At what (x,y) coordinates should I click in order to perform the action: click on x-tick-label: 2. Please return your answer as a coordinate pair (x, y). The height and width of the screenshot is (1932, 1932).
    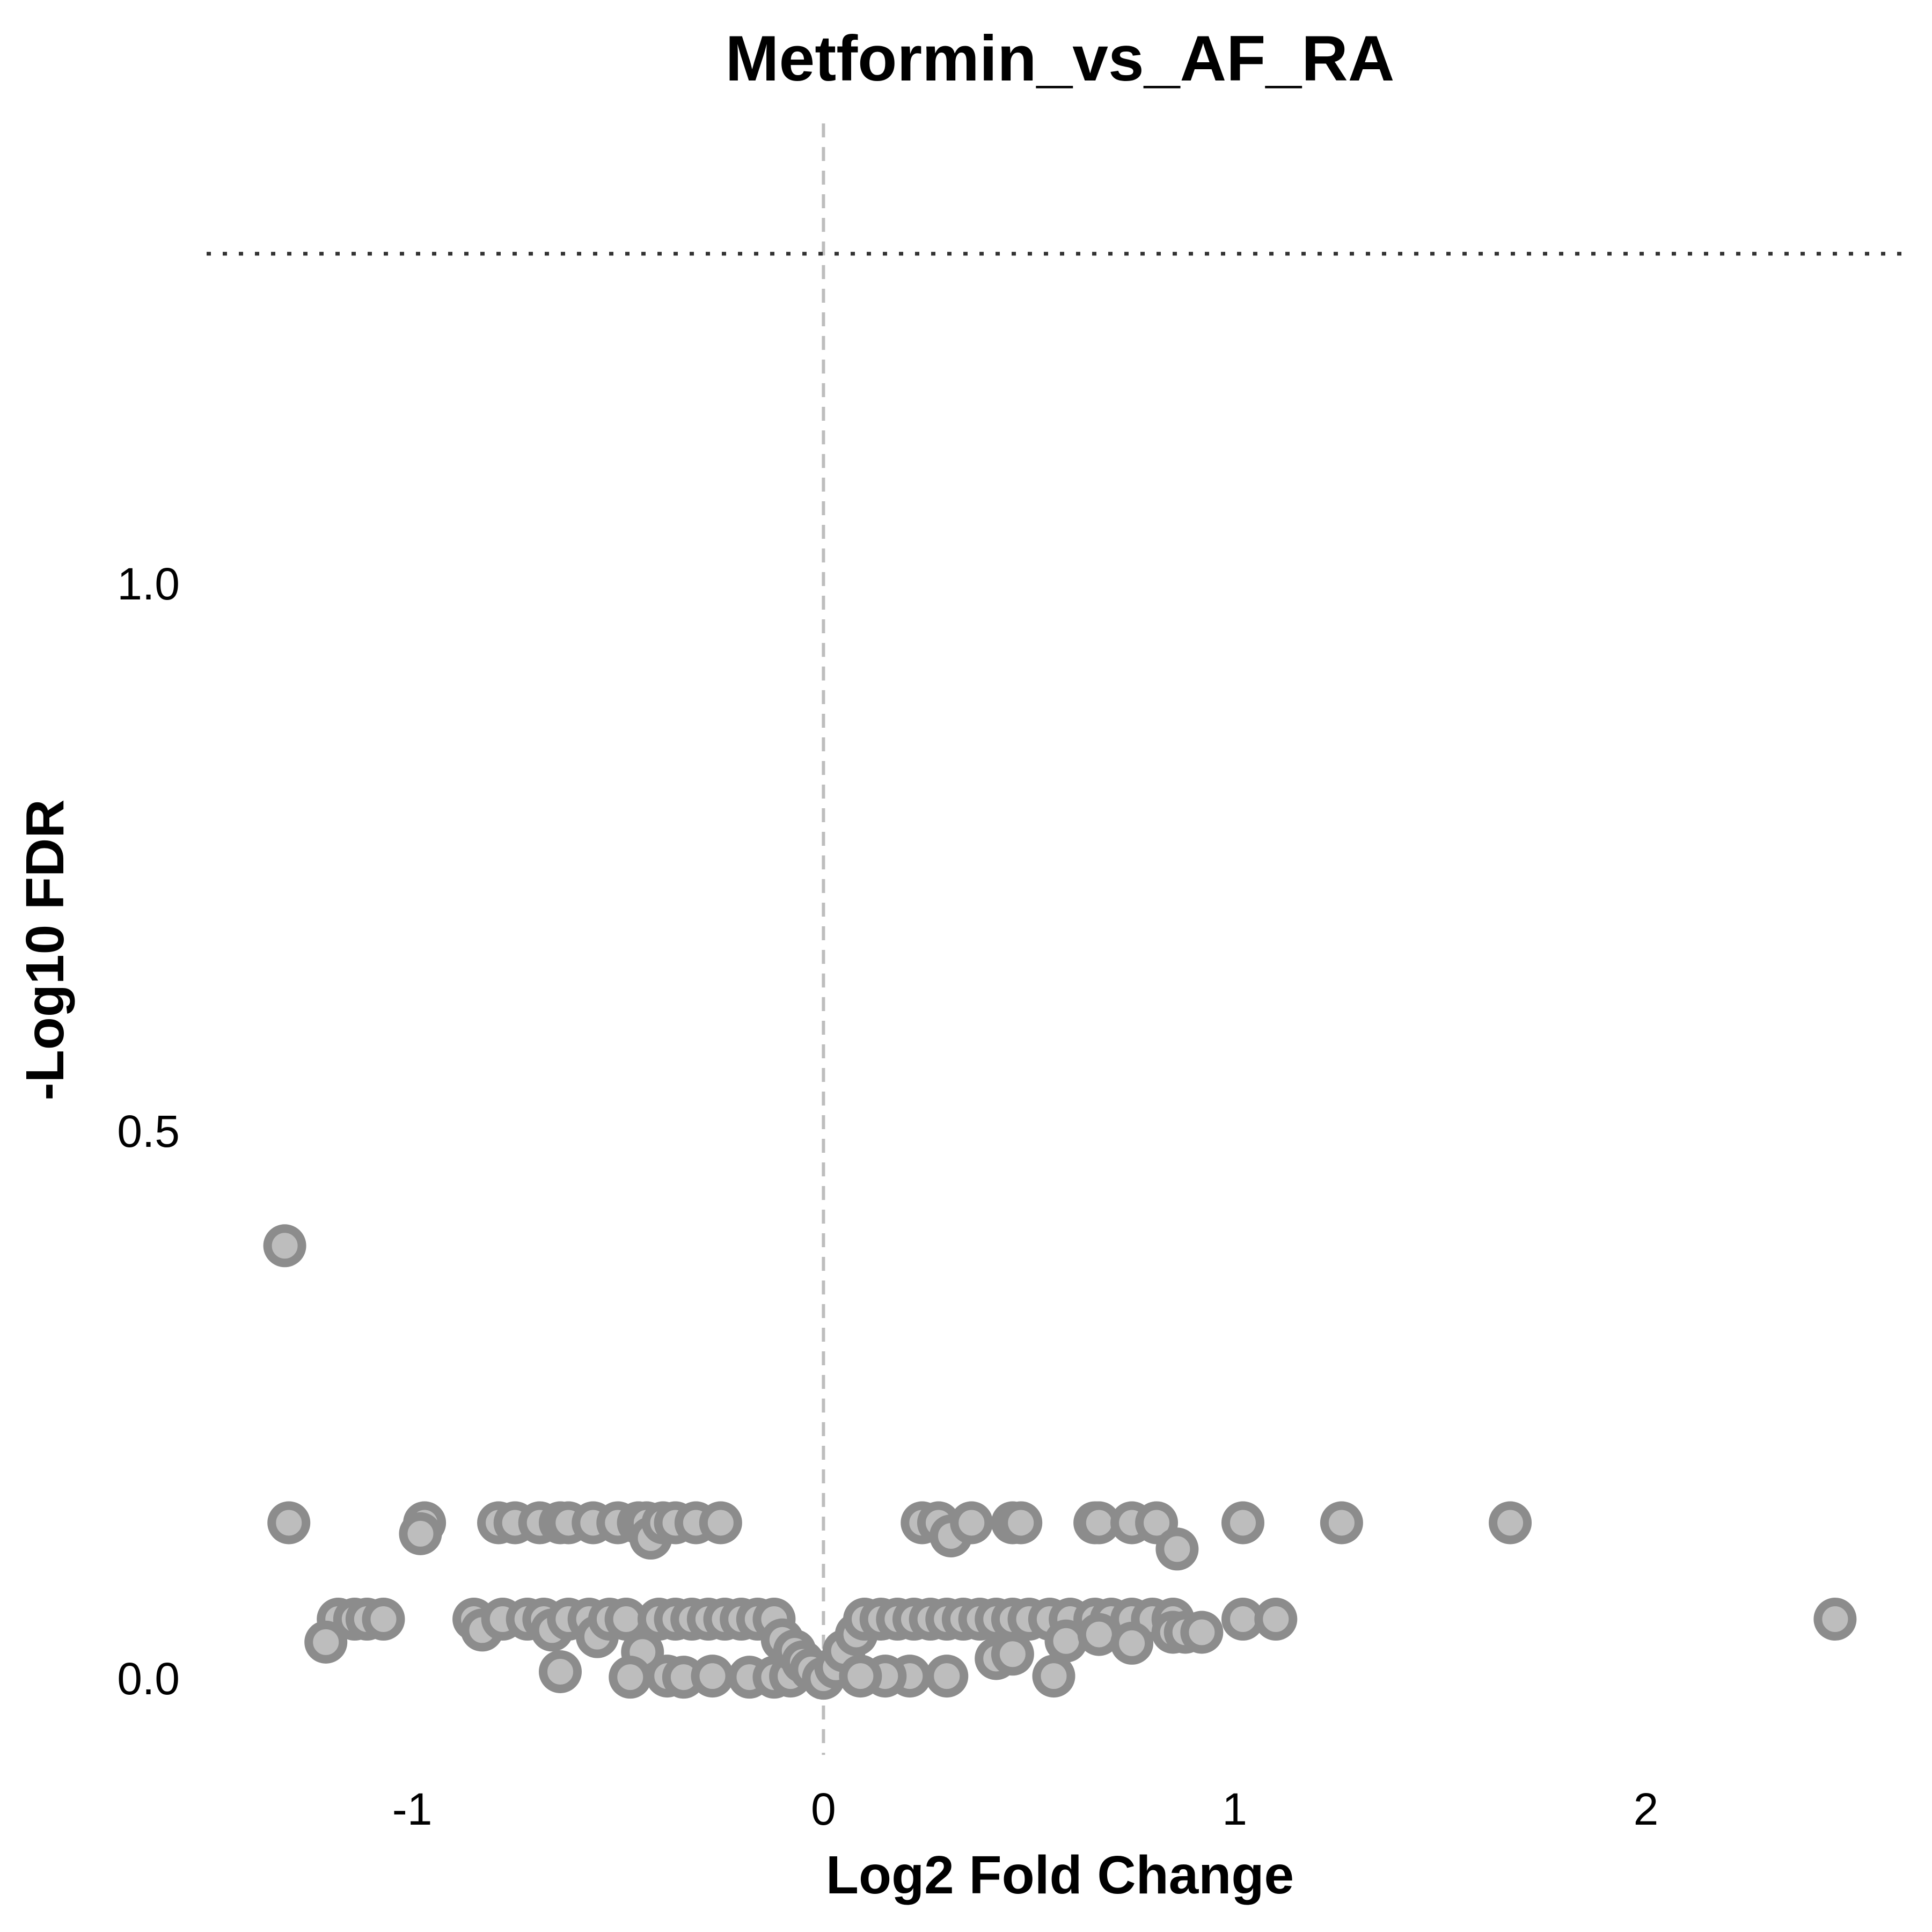
    Looking at the image, I should click on (1646, 1809).